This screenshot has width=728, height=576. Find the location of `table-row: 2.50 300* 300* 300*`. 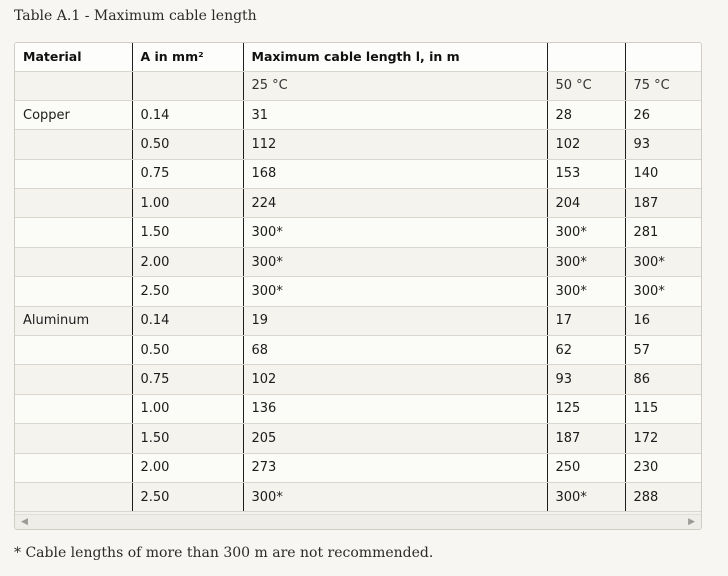

table-row: 2.50 300* 300* 300* is located at coordinates (358, 291).